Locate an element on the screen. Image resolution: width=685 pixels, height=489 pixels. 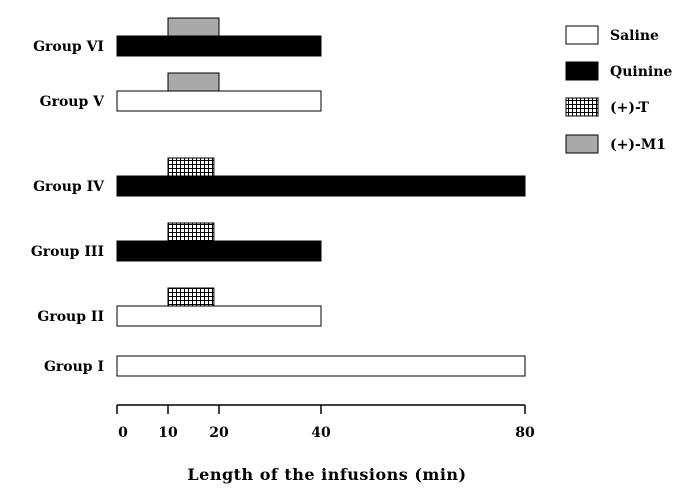
x-tick-label-80: 80 is located at coordinates (525, 433).